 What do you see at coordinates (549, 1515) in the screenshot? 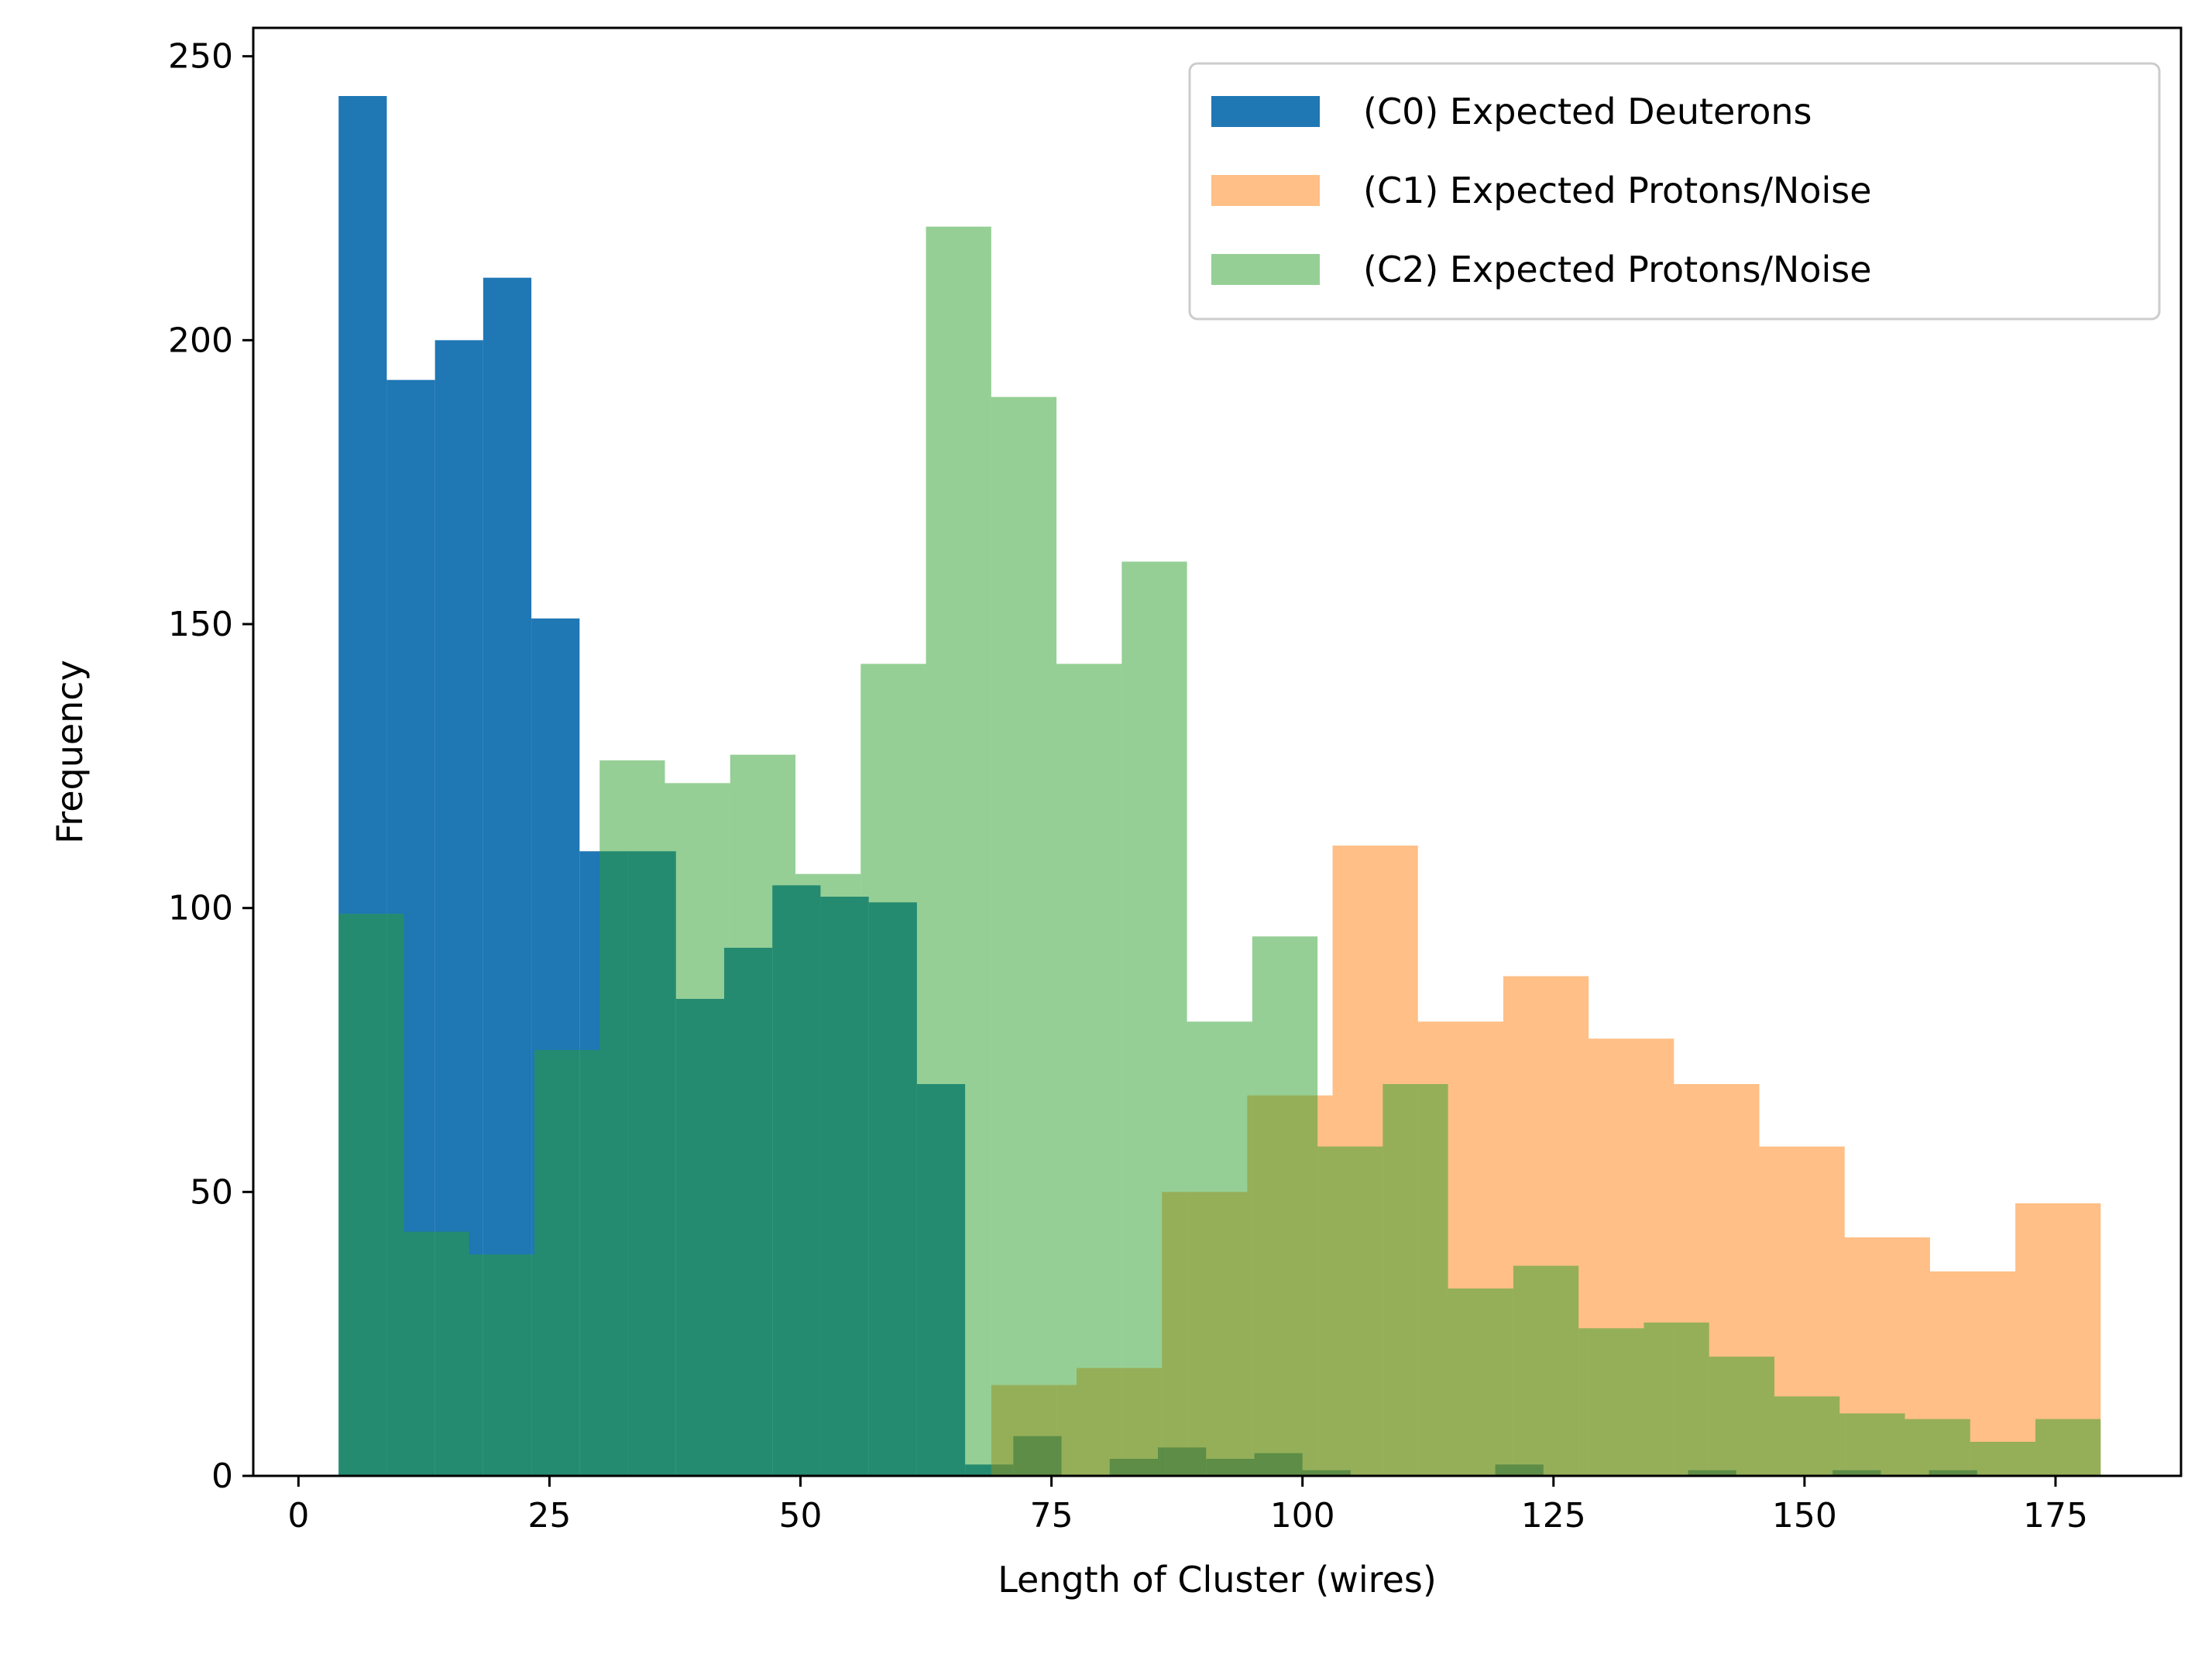
I see `x-tick-label: 25` at bounding box center [549, 1515].